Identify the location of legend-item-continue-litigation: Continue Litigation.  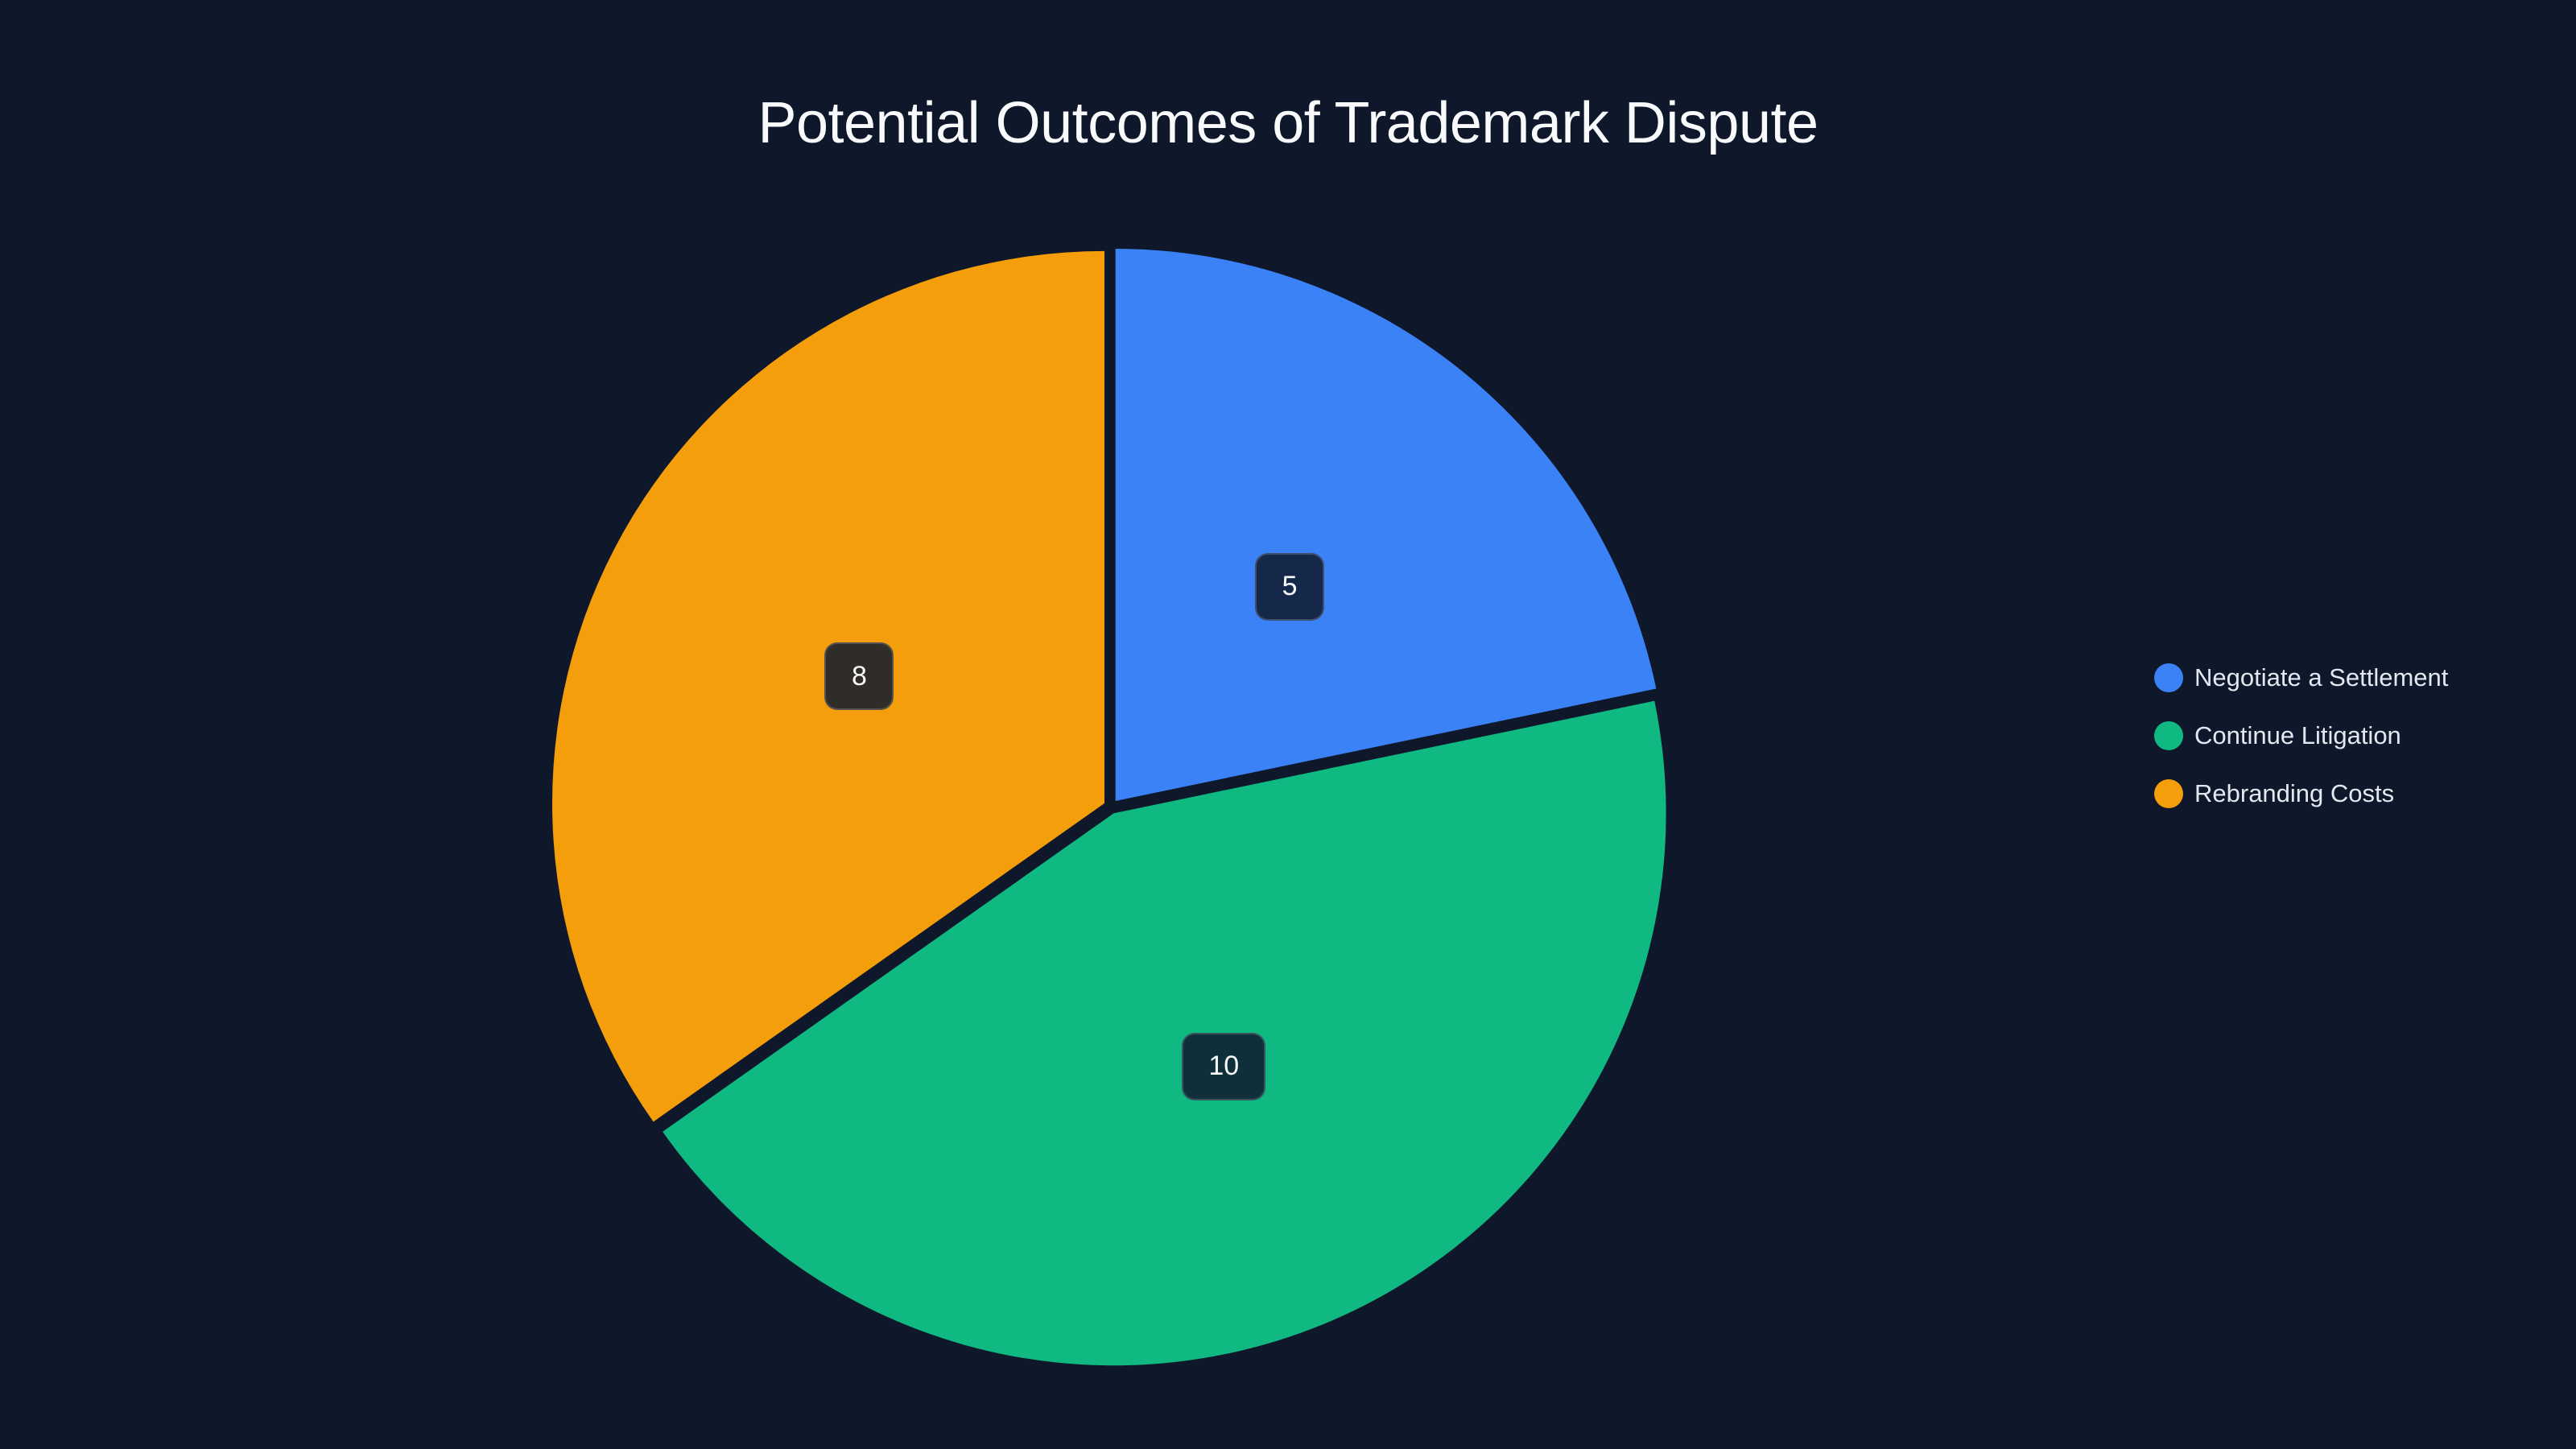
(2301, 736).